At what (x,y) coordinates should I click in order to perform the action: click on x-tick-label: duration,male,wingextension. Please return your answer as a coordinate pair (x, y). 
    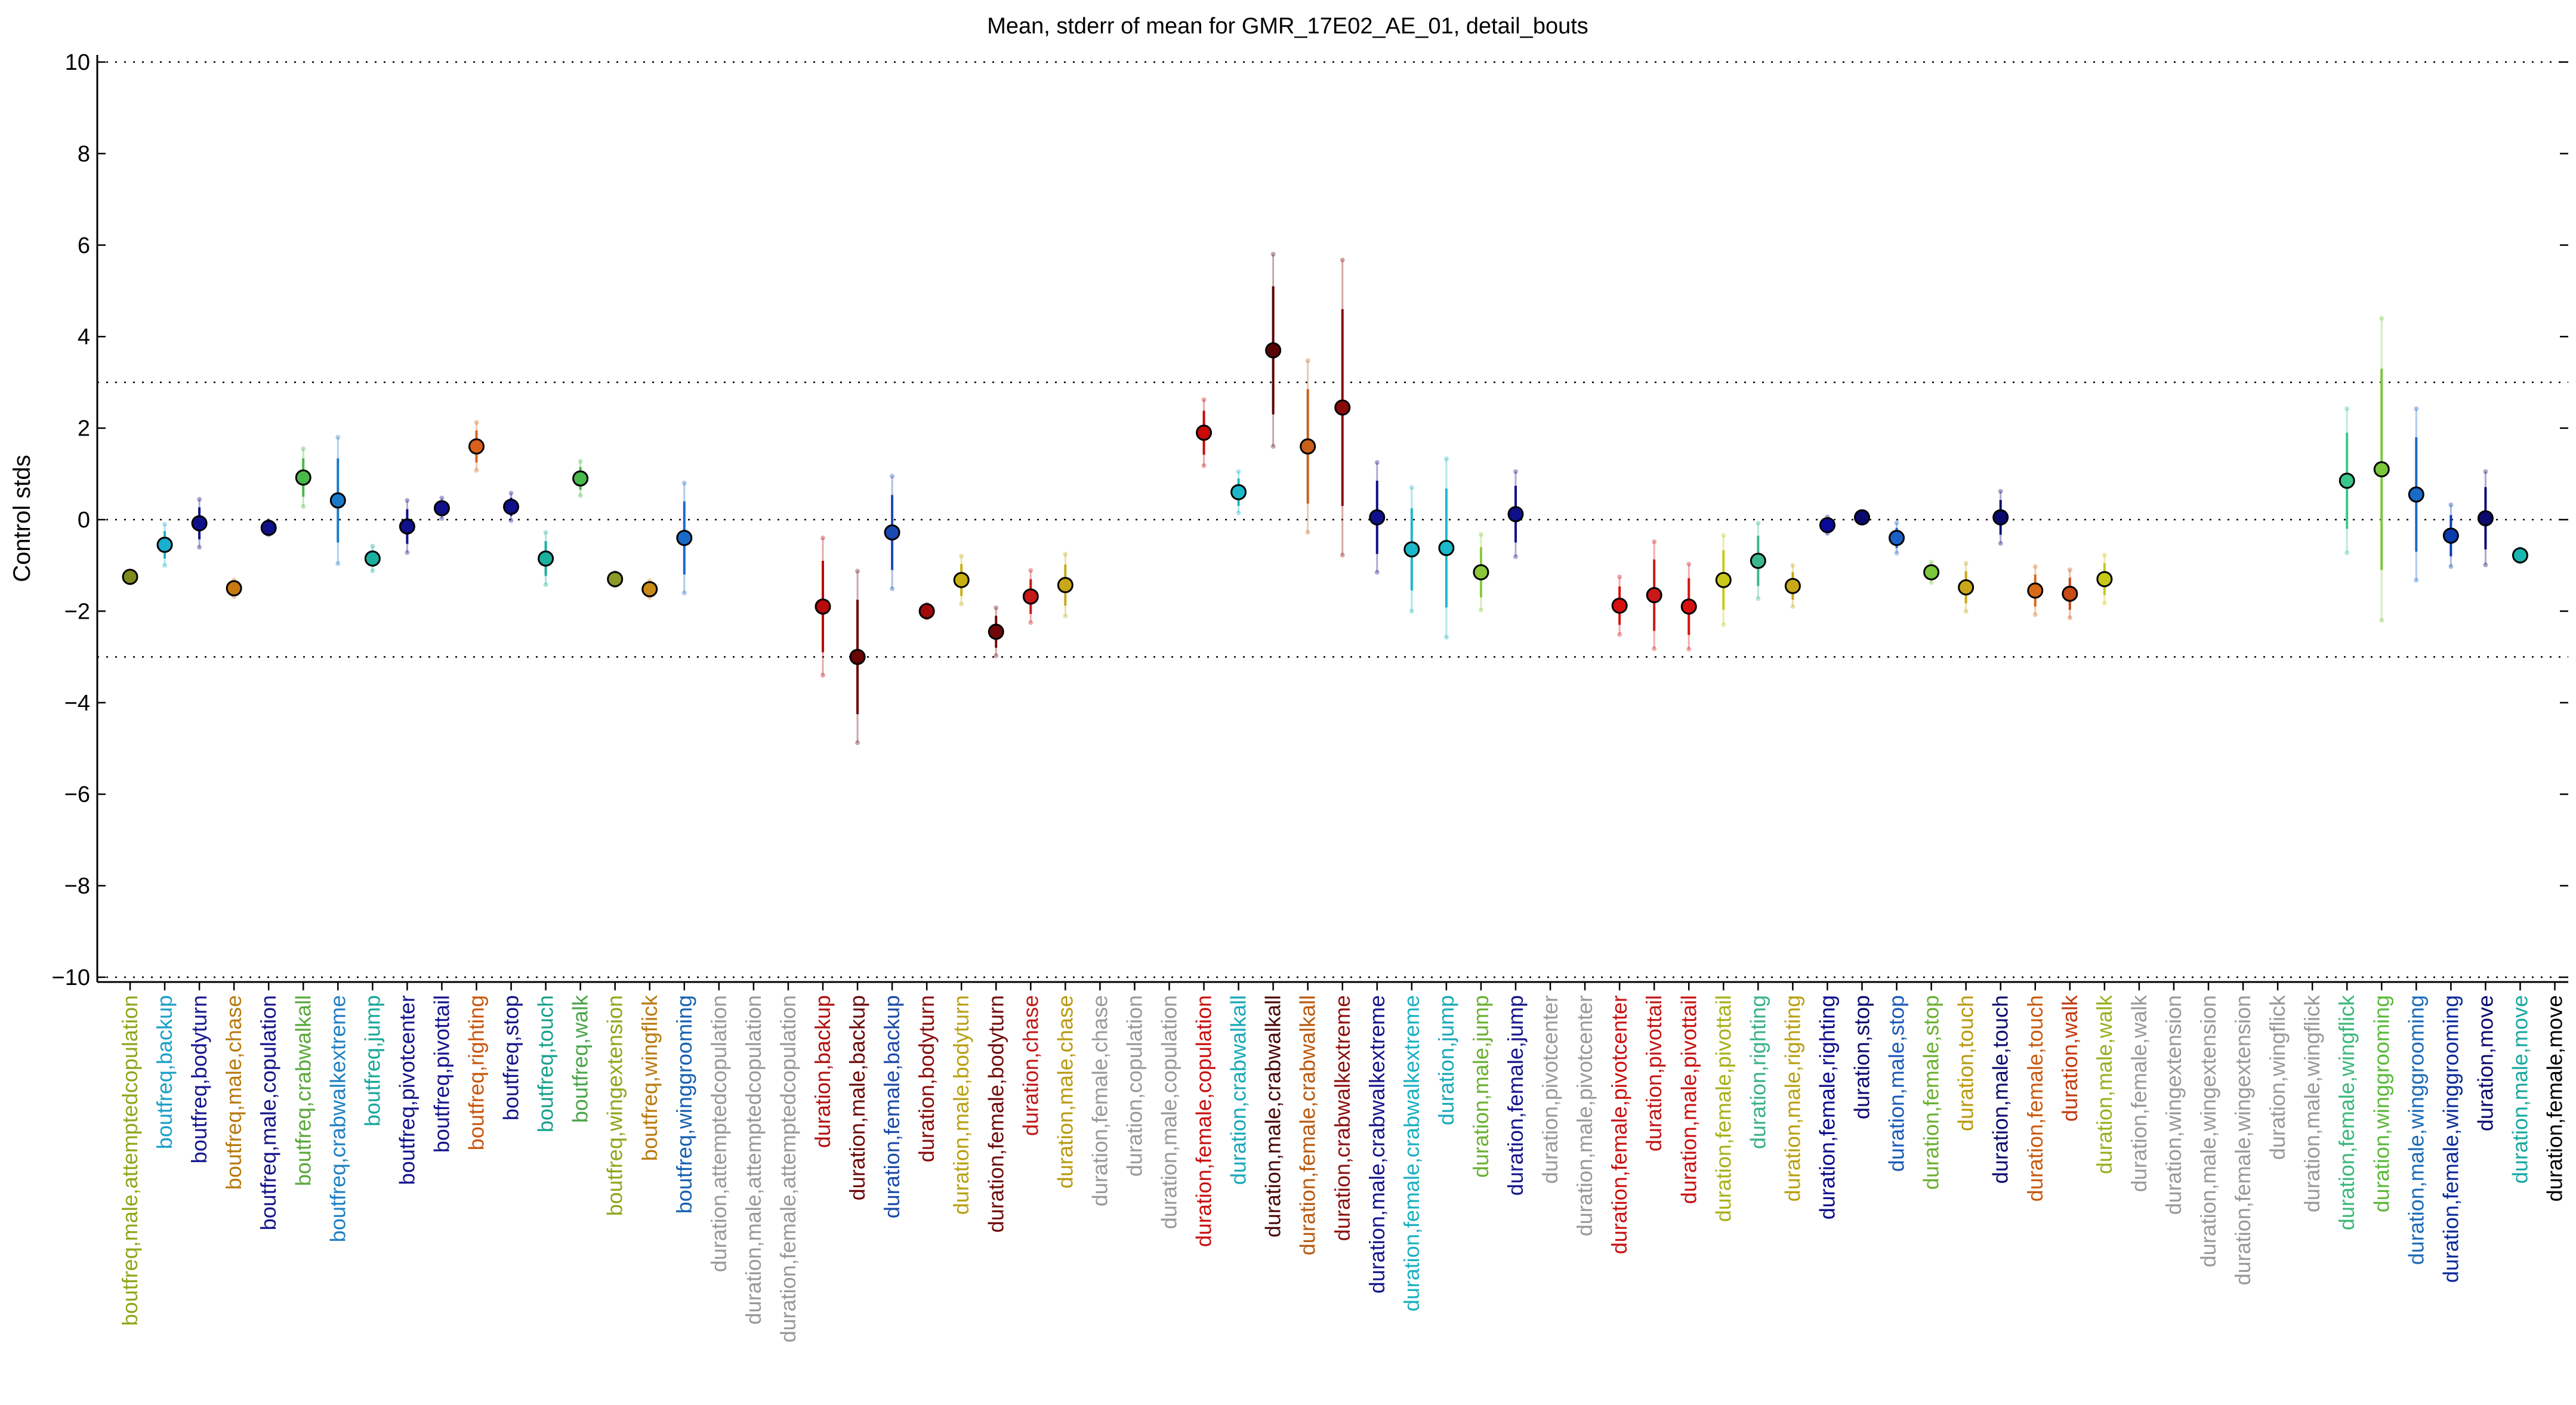
    Looking at the image, I should click on (2208, 1131).